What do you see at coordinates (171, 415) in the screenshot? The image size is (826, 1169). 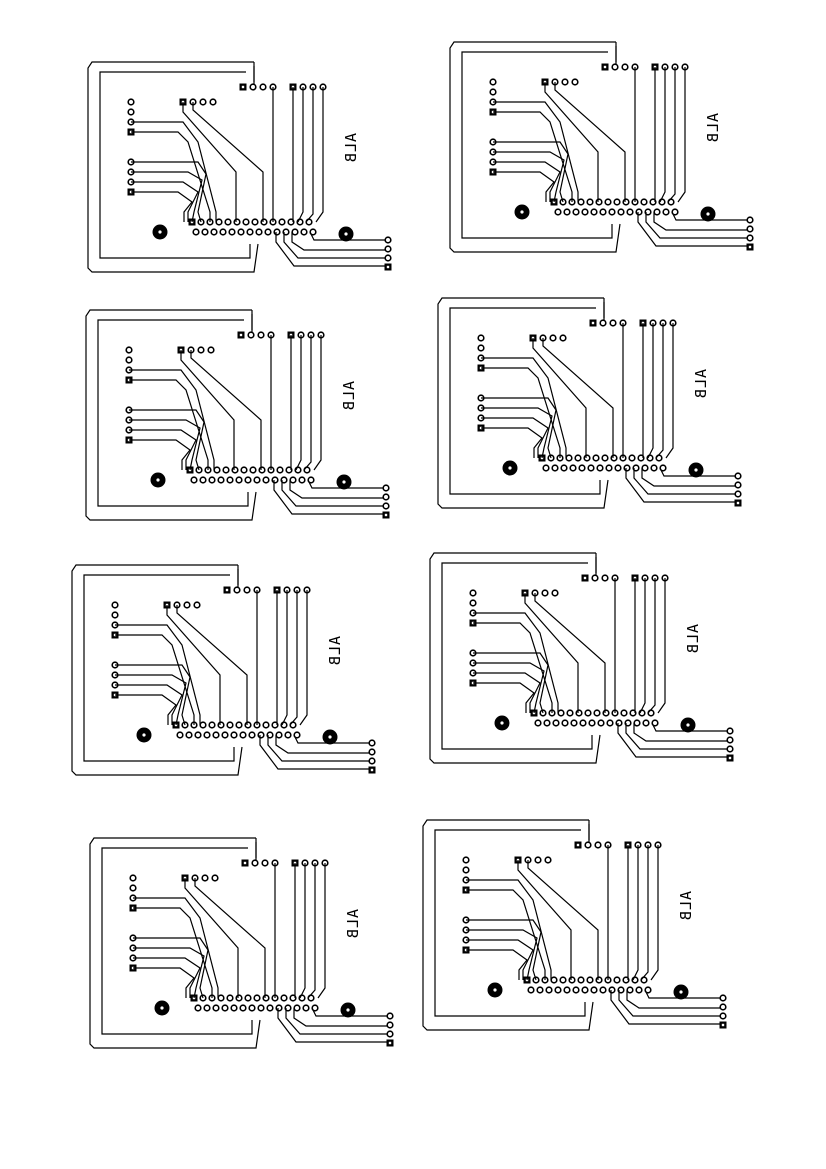 I see `outer-loop-trace` at bounding box center [171, 415].